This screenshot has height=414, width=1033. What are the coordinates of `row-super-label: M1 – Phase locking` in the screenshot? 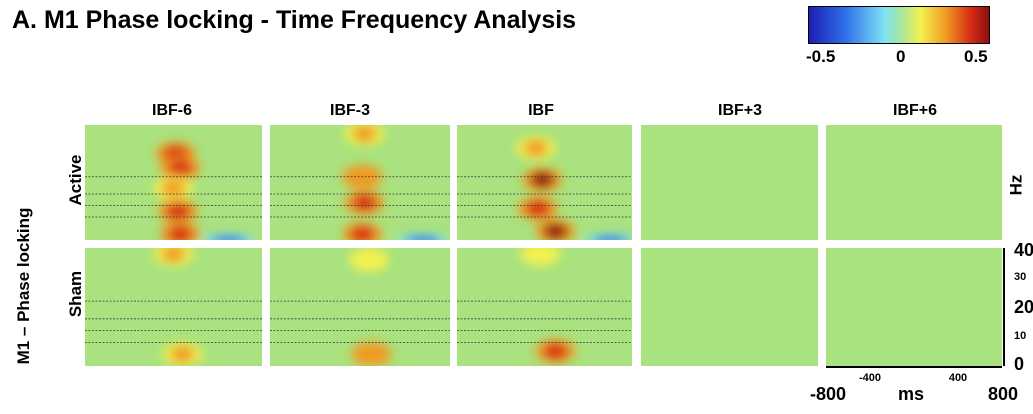 It's located at (23, 286).